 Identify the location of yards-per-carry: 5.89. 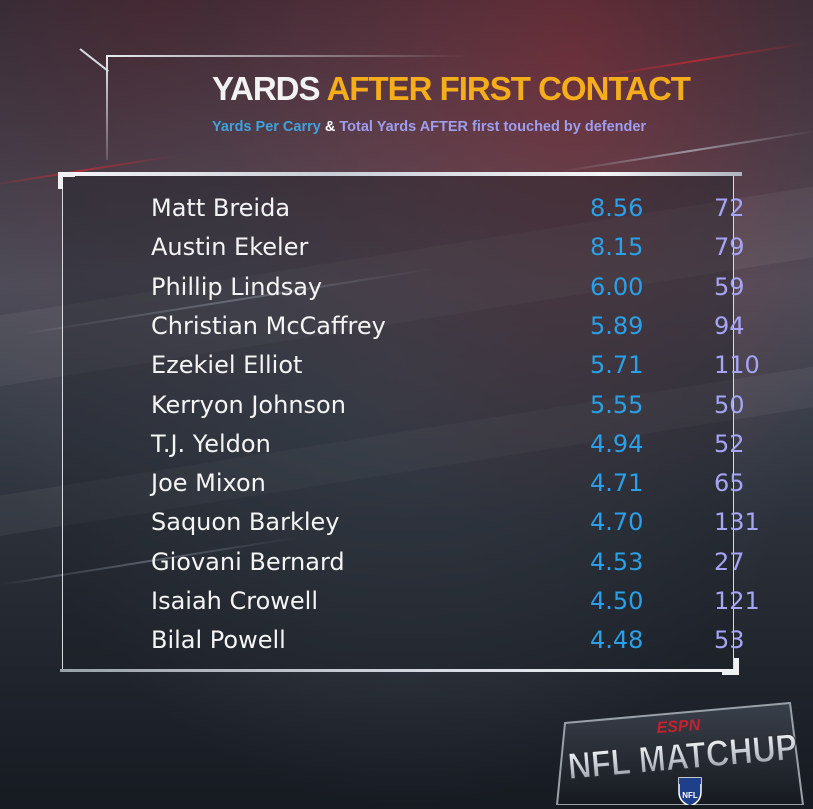
(617, 325).